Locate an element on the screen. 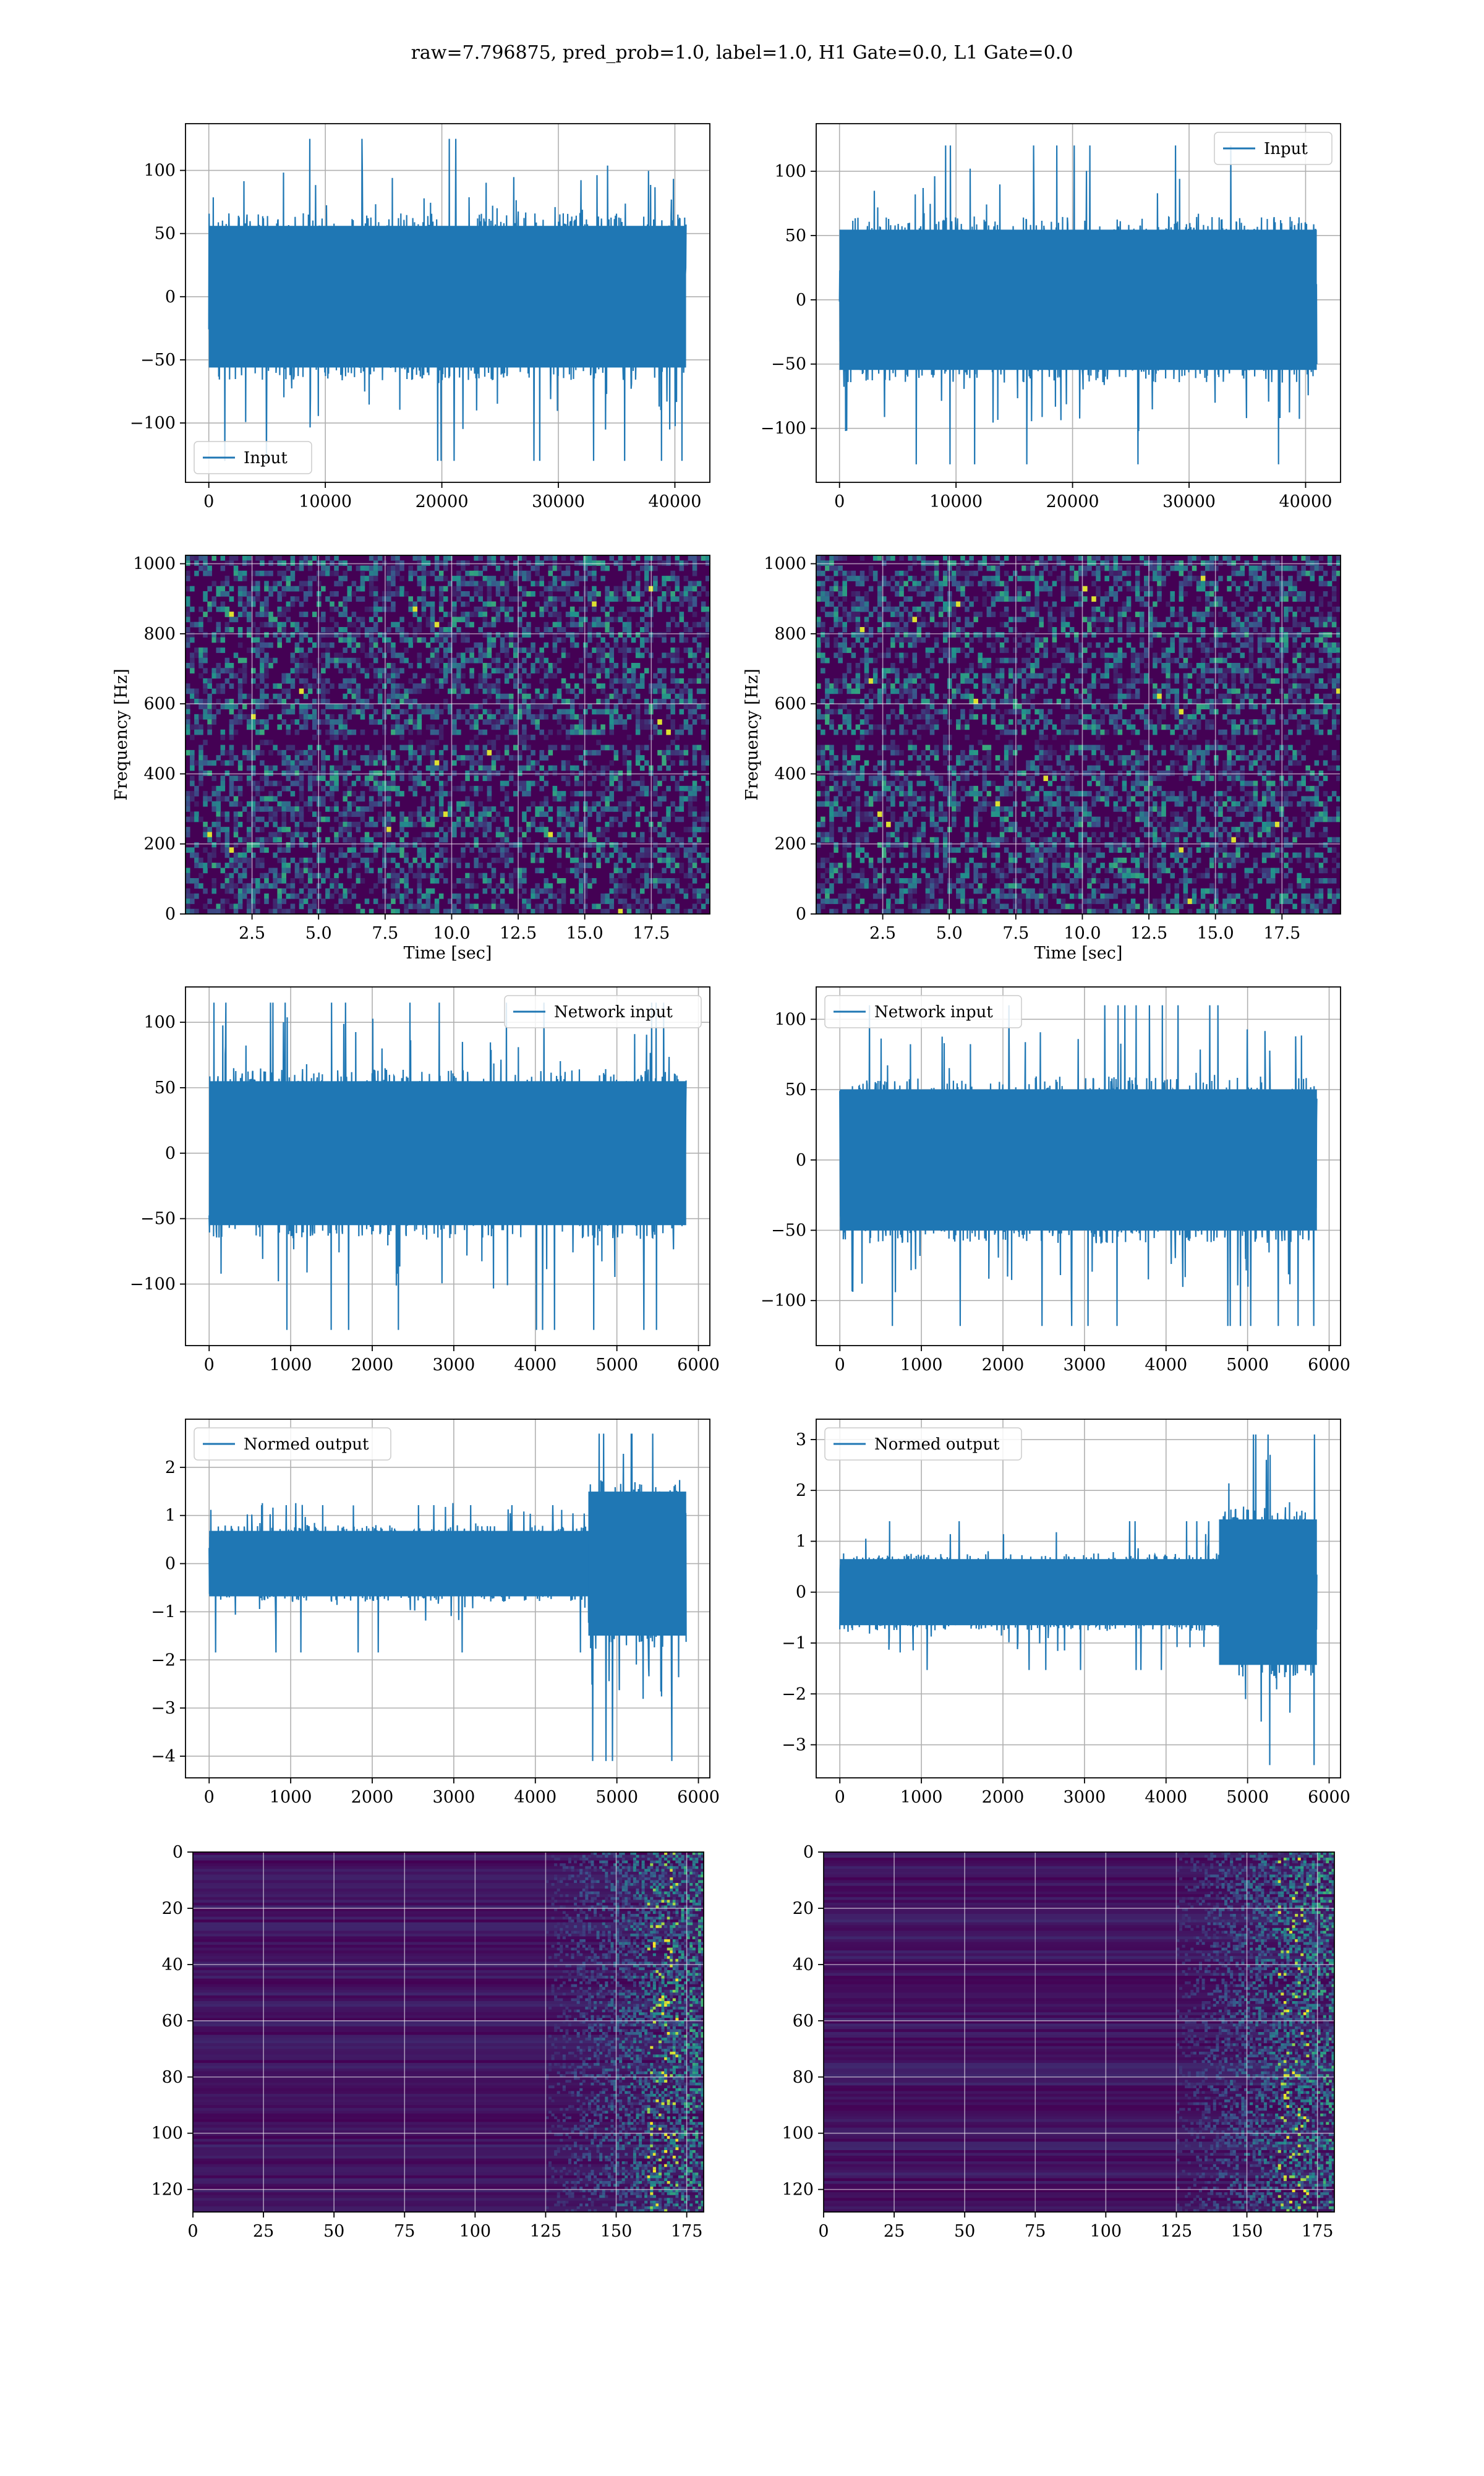  x-tick-label: 40000 is located at coordinates (1306, 501).